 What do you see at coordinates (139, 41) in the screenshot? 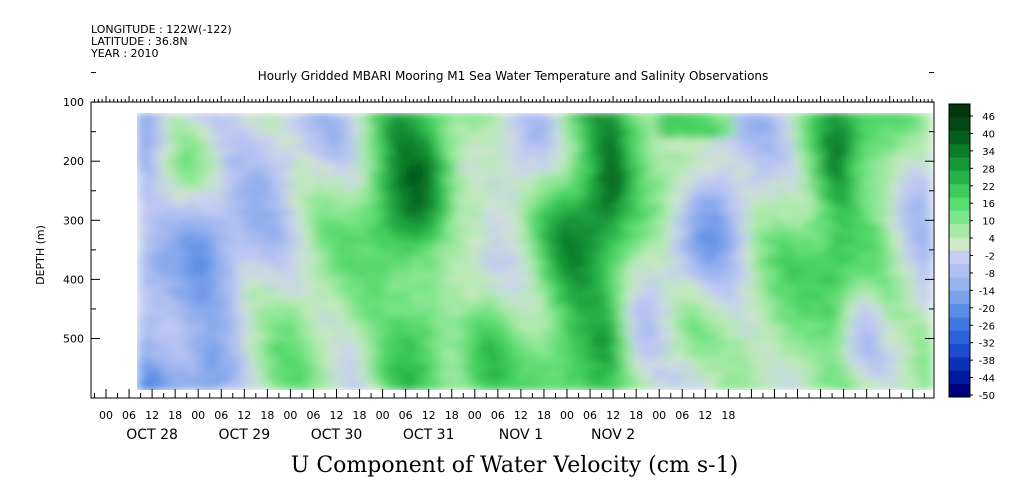
I see `latitude-label: LATITUDE : 36.8N` at bounding box center [139, 41].